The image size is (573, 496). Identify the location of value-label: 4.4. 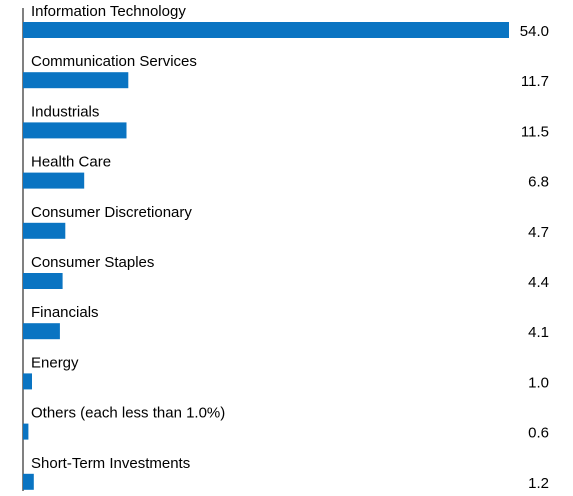
(538, 282).